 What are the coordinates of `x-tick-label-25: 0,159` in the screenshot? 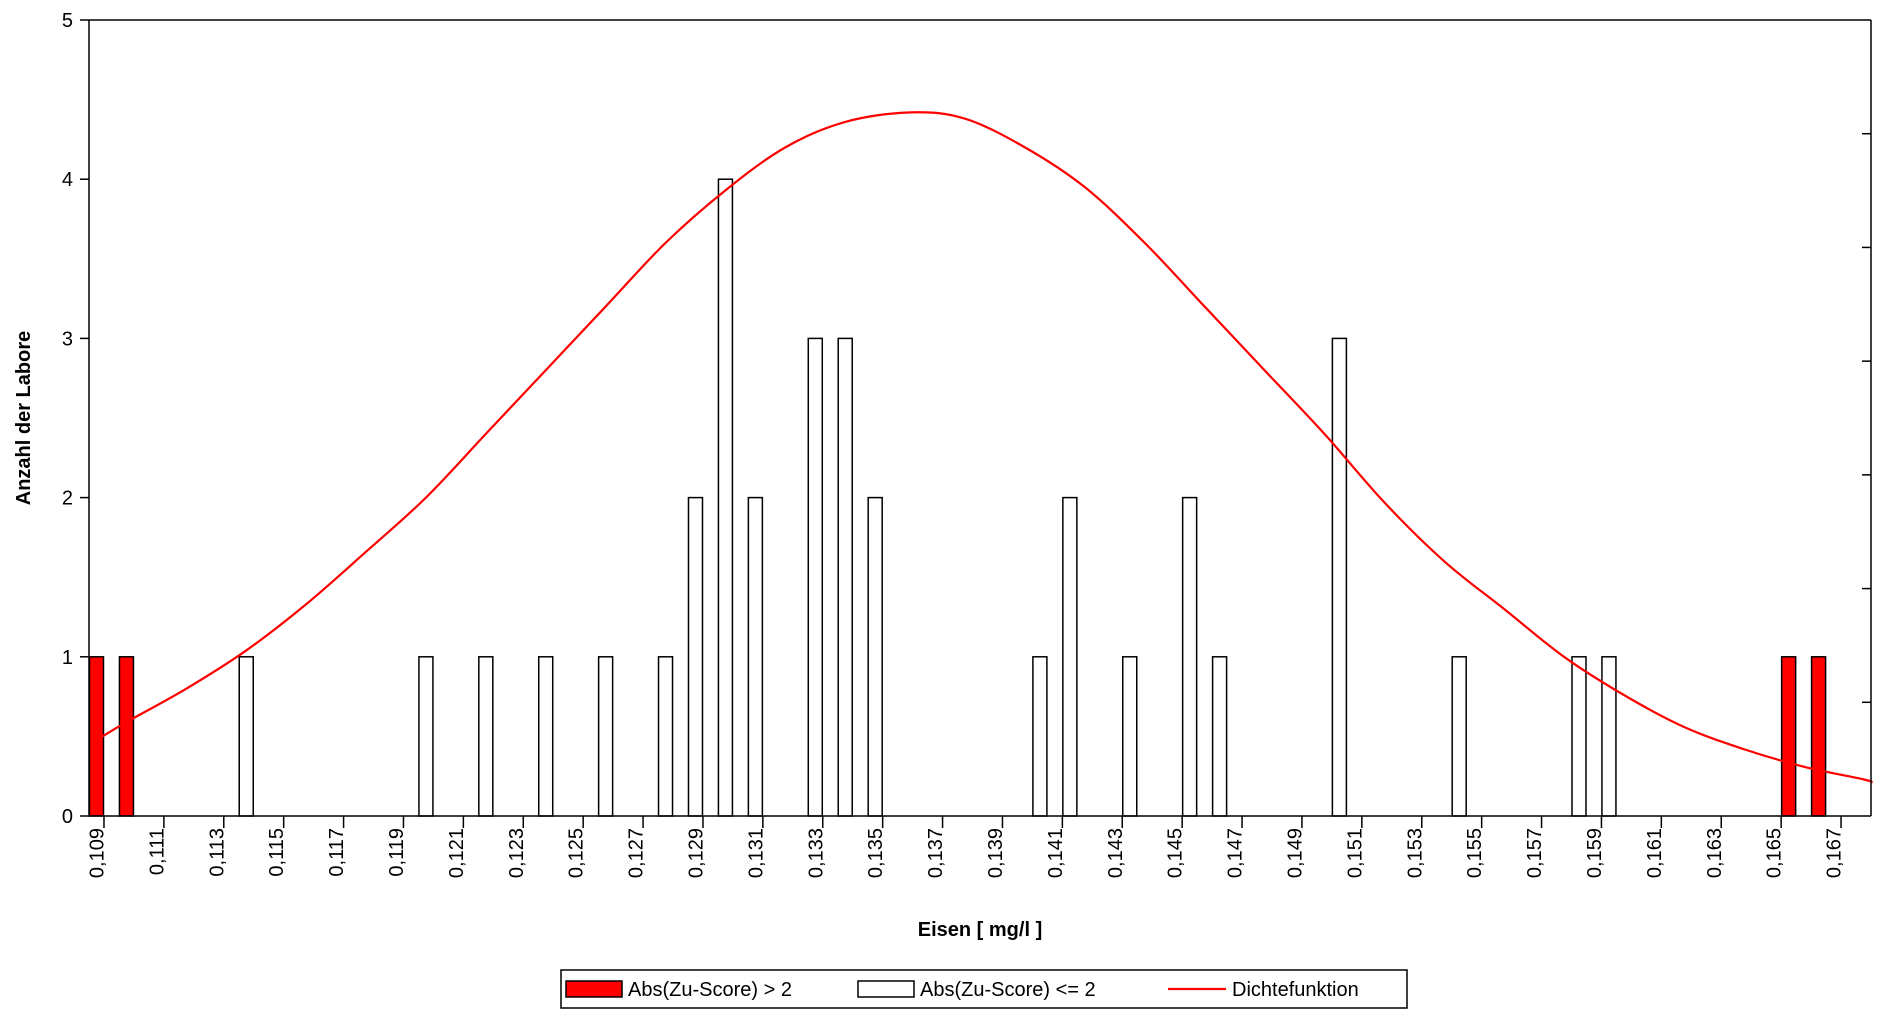 It's located at (1595, 853).